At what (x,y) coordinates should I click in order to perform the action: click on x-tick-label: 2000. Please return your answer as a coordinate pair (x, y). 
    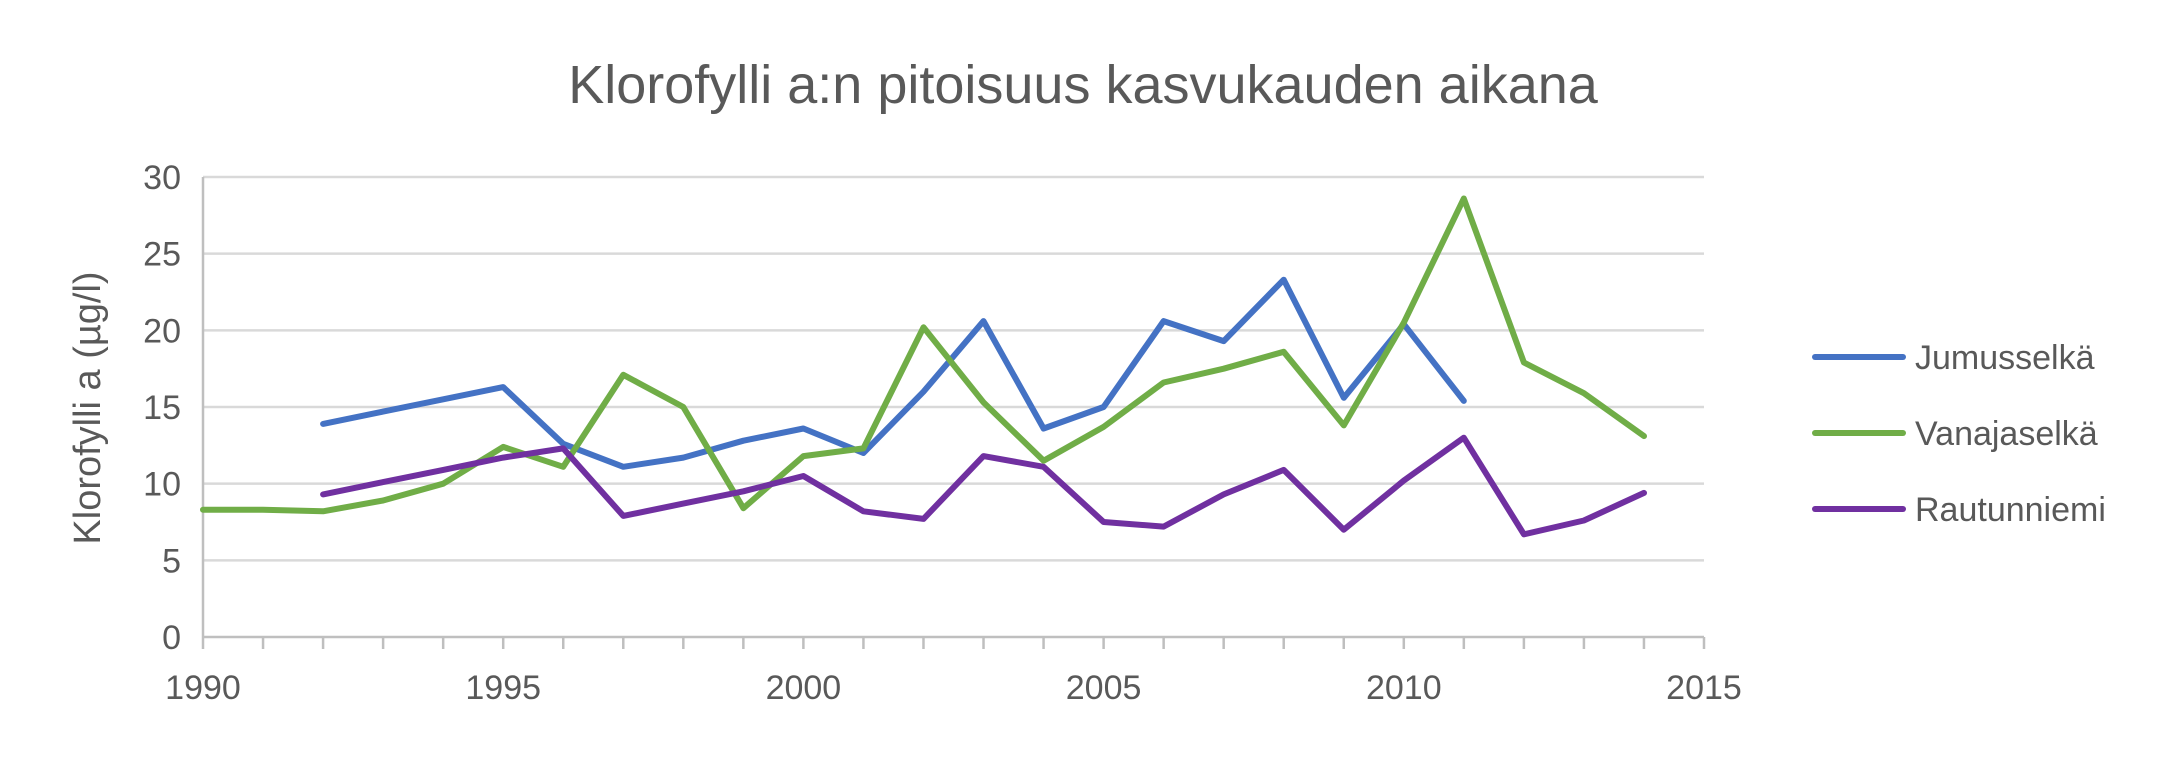
    Looking at the image, I should click on (804, 688).